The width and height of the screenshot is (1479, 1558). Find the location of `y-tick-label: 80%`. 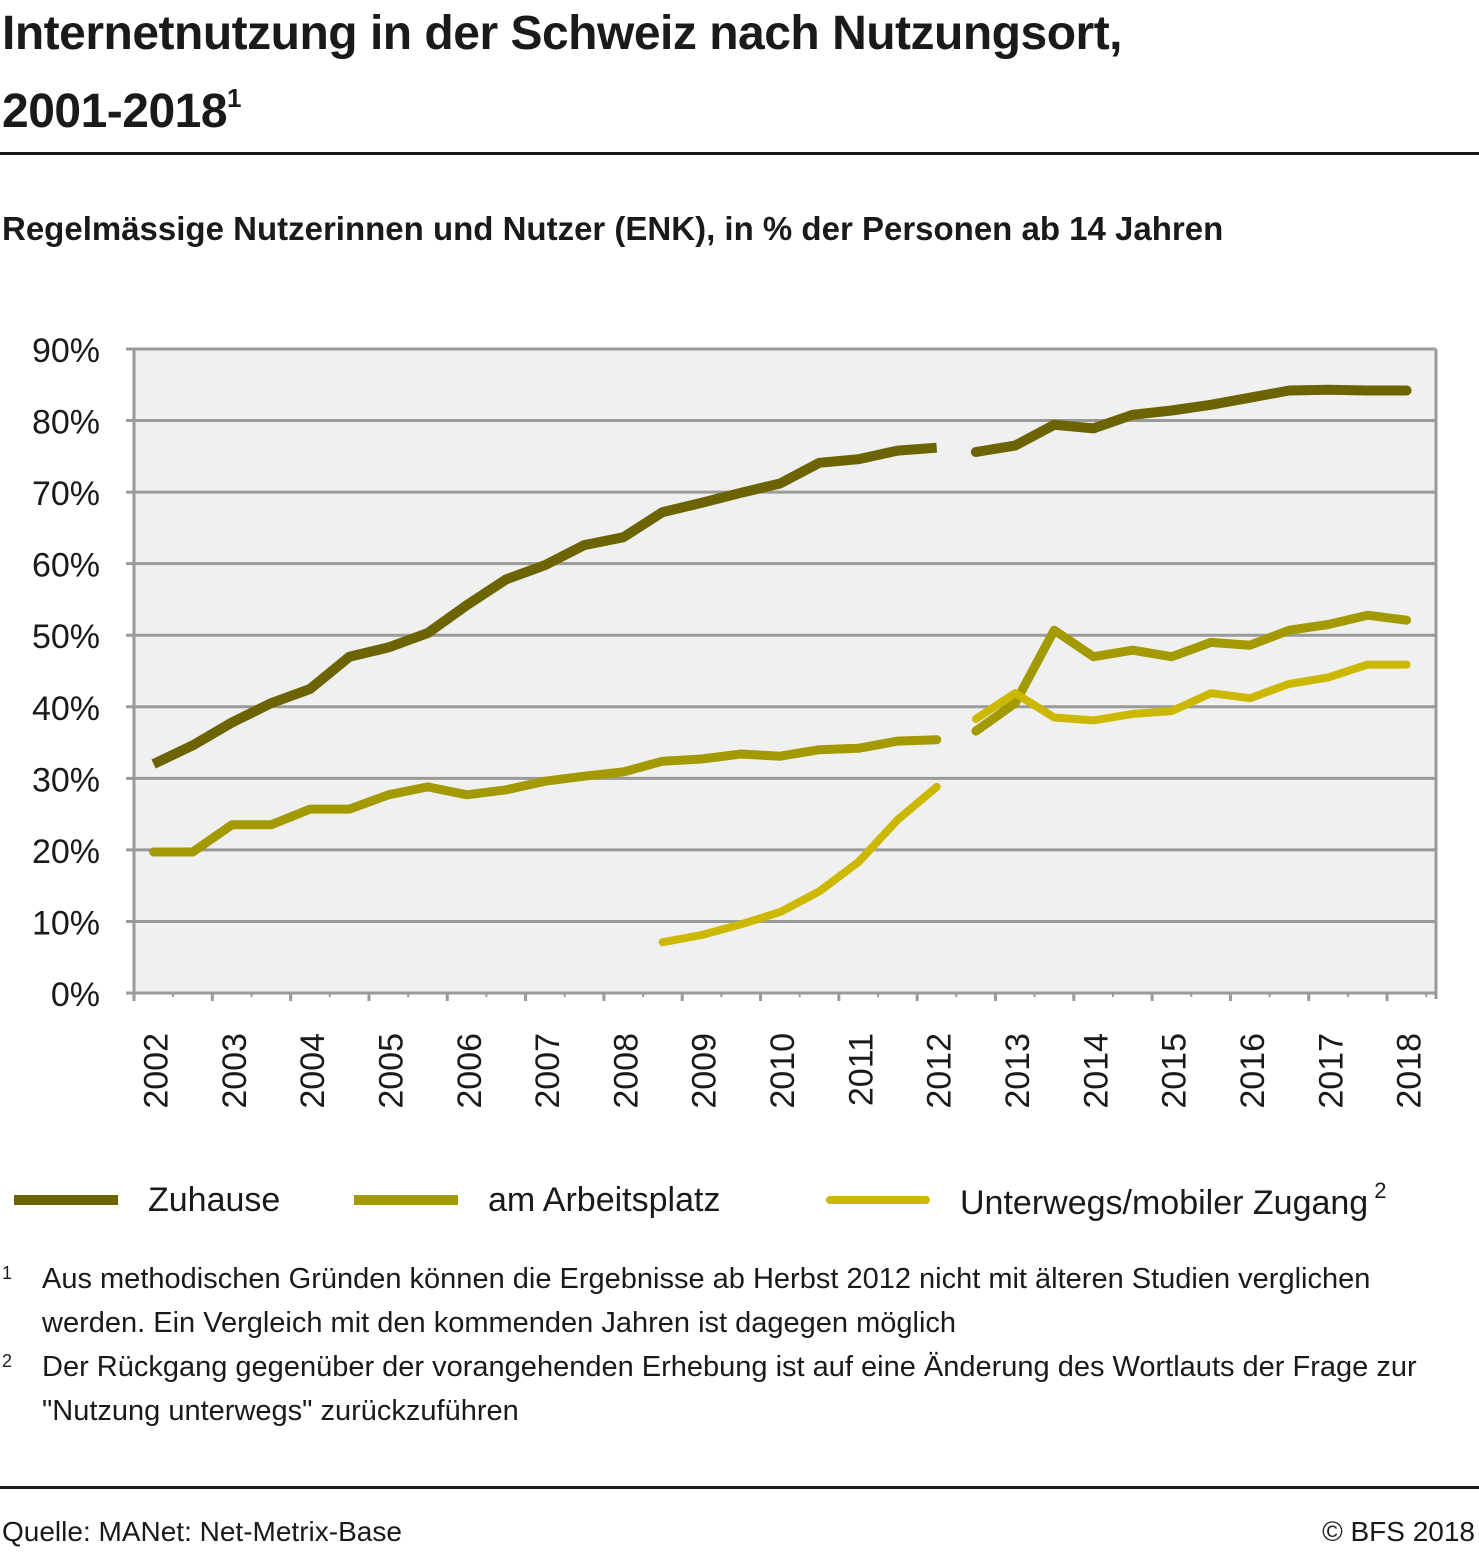

y-tick-label: 80% is located at coordinates (66, 423).